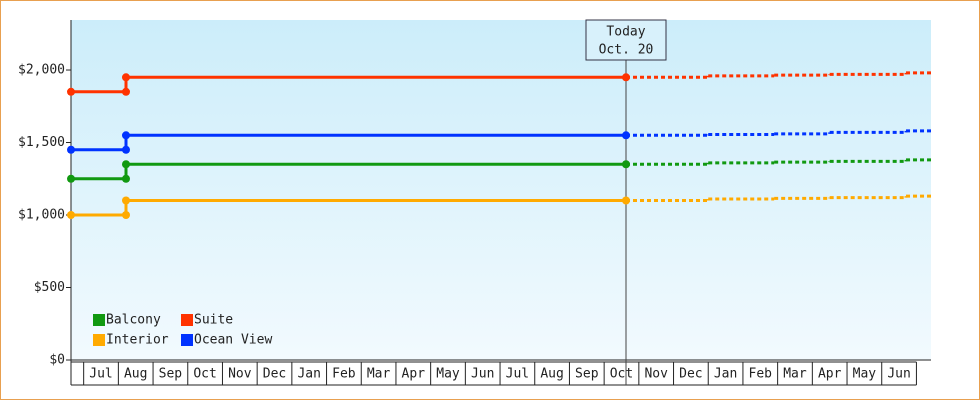  Describe the element at coordinates (213, 320) in the screenshot. I see `legend-label: Suite` at that location.